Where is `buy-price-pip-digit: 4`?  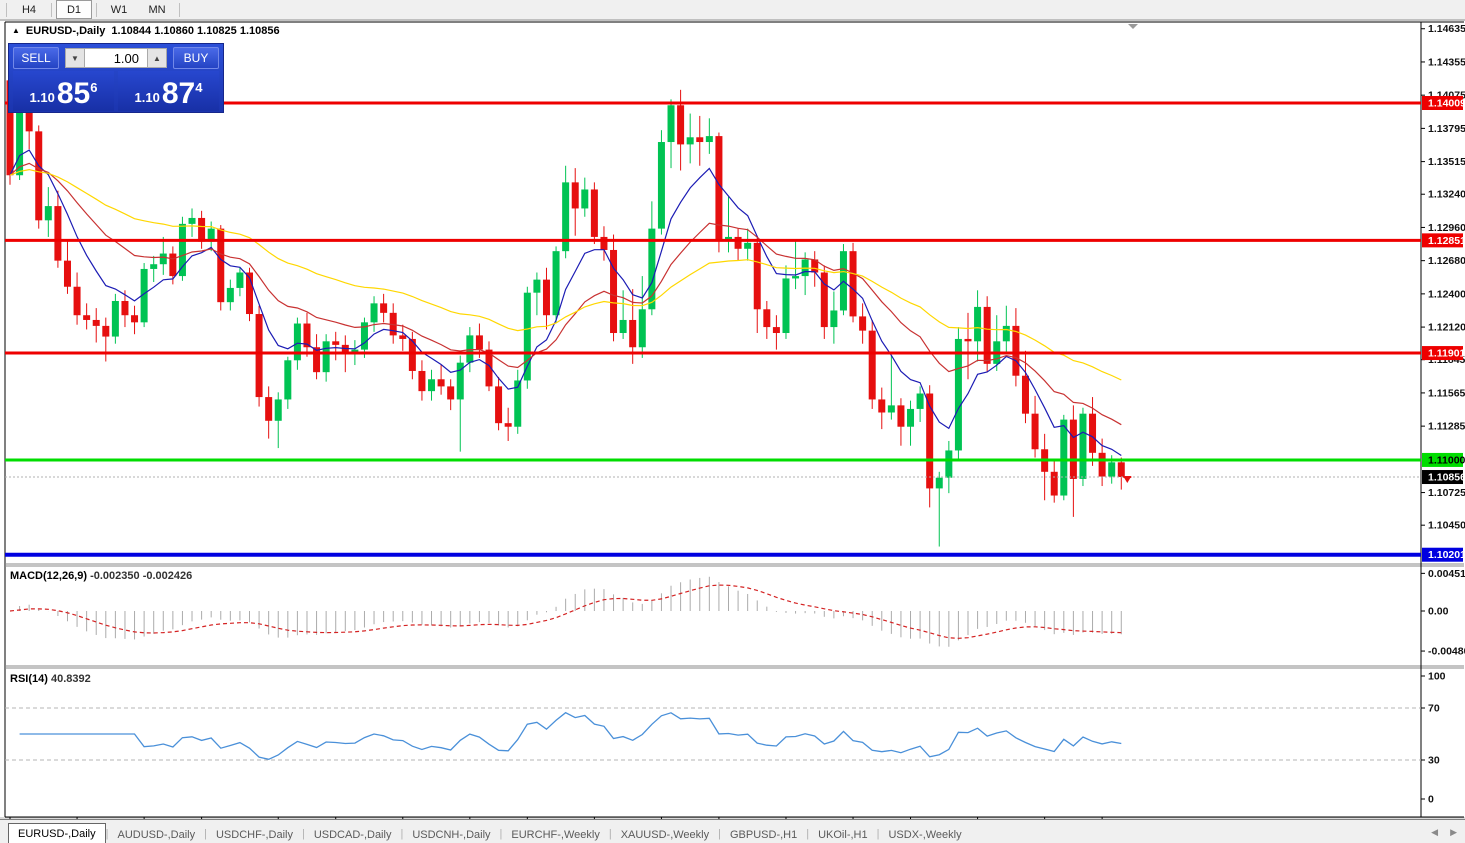
buy-price-pip-digit: 4 is located at coordinates (199, 87).